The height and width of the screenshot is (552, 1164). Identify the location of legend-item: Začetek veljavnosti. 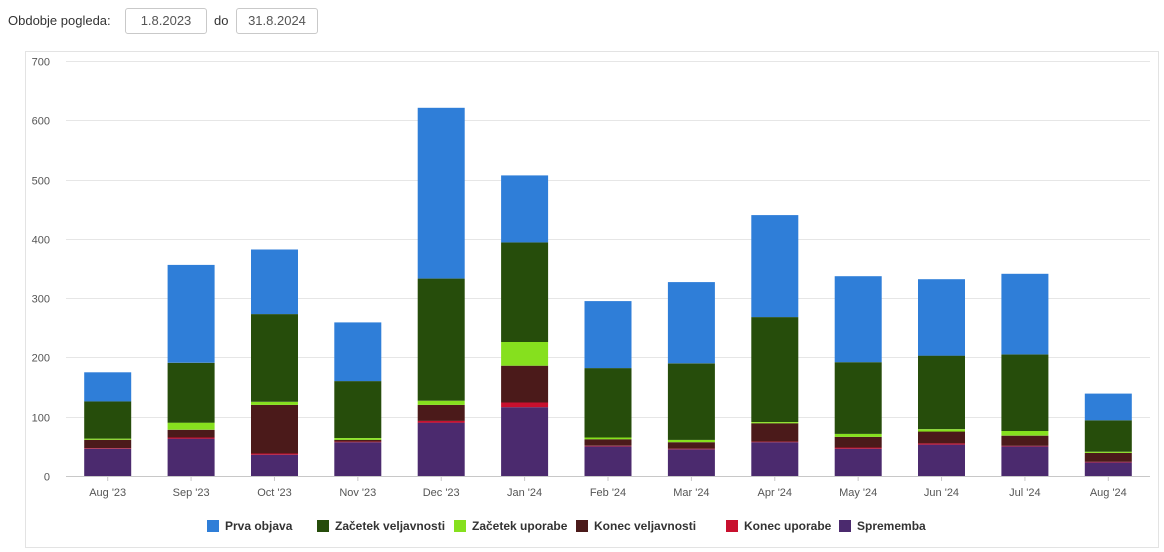
(381, 526).